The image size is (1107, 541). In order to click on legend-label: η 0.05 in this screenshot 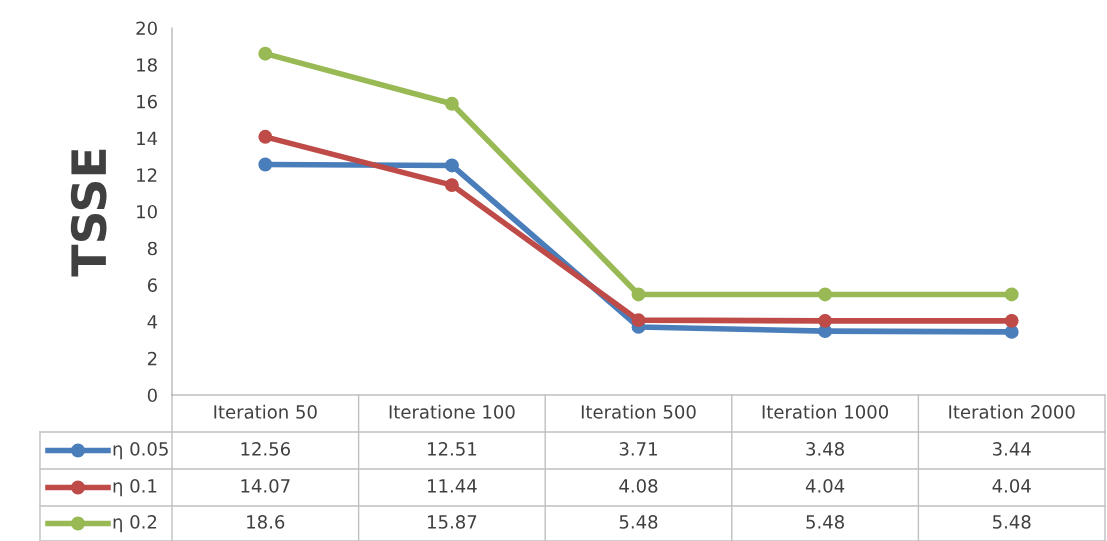, I will do `click(140, 451)`.